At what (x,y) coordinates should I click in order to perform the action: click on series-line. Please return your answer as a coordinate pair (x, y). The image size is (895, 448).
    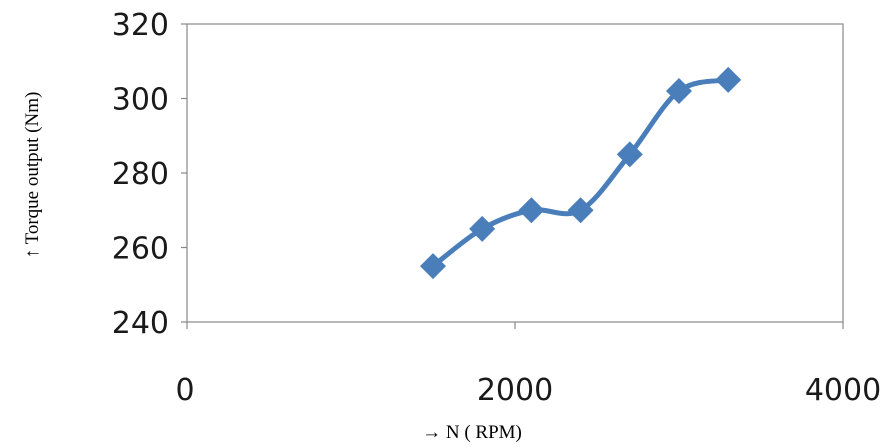
    Looking at the image, I should click on (580, 173).